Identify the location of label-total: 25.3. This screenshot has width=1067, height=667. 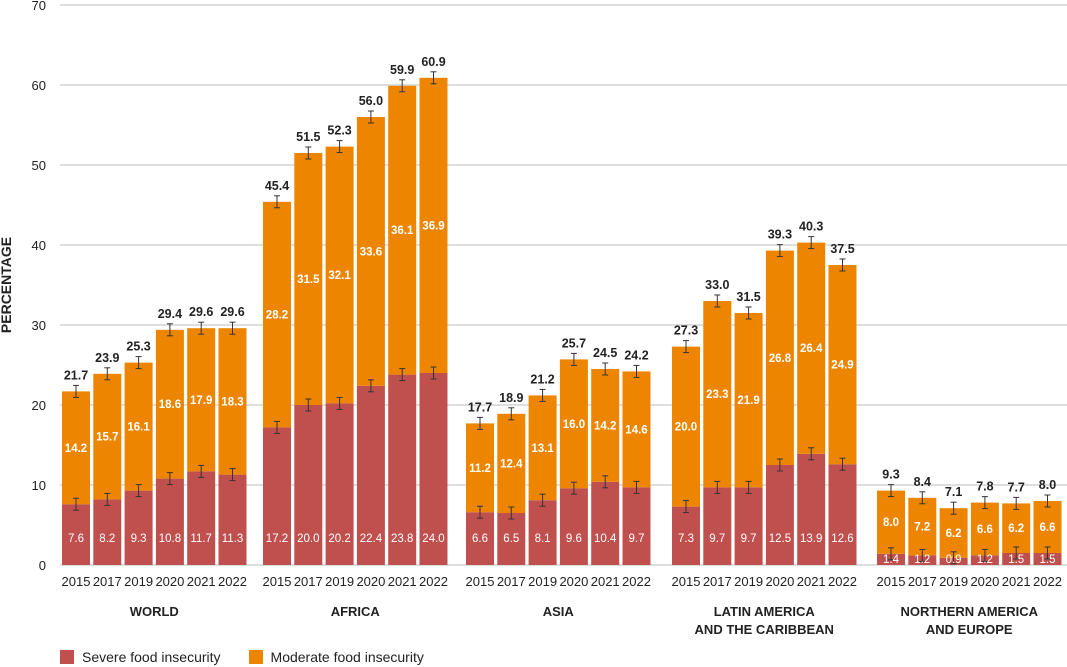
(138, 347).